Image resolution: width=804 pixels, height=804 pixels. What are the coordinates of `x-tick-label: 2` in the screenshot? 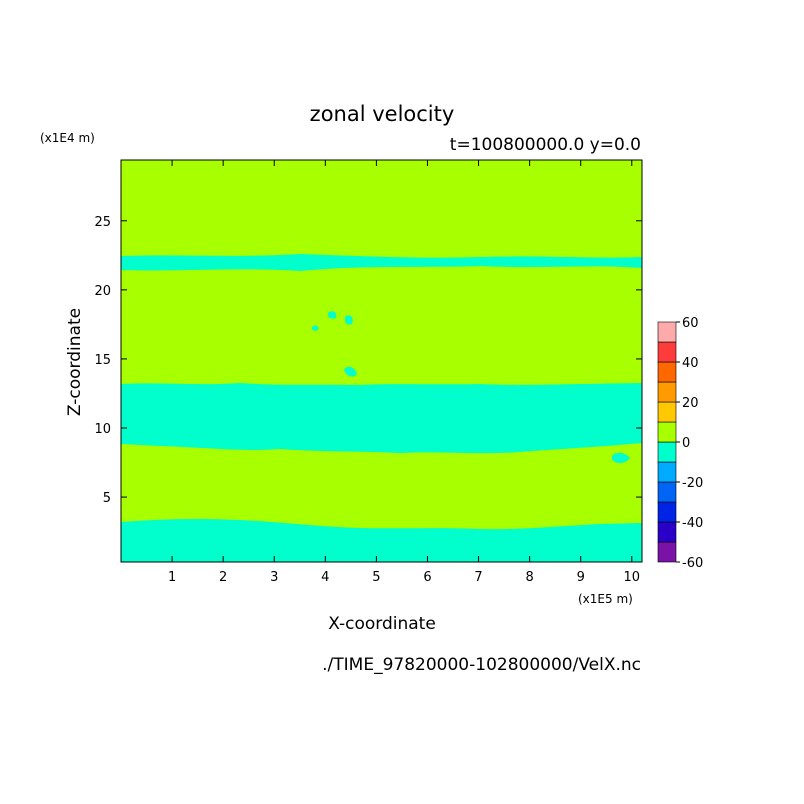 It's located at (223, 577).